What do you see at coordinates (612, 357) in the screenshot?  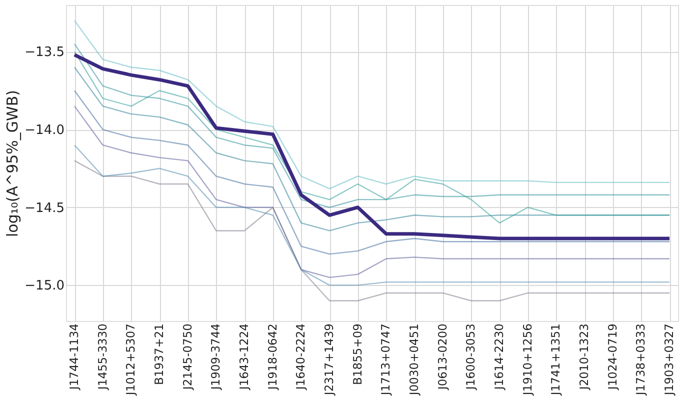 I see `x-tick-label: J1024-0719` at bounding box center [612, 357].